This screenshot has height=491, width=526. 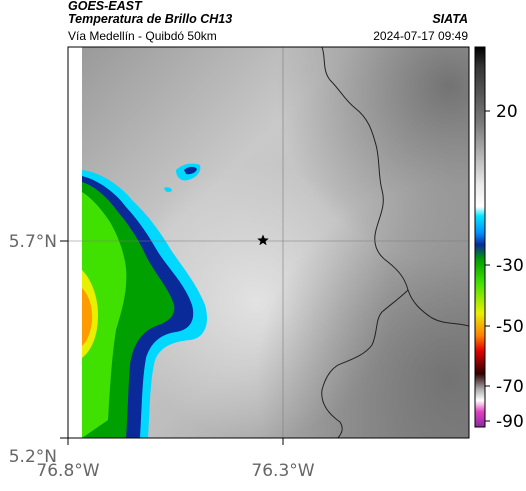 I want to click on organization-label: SIATA, so click(x=450, y=19).